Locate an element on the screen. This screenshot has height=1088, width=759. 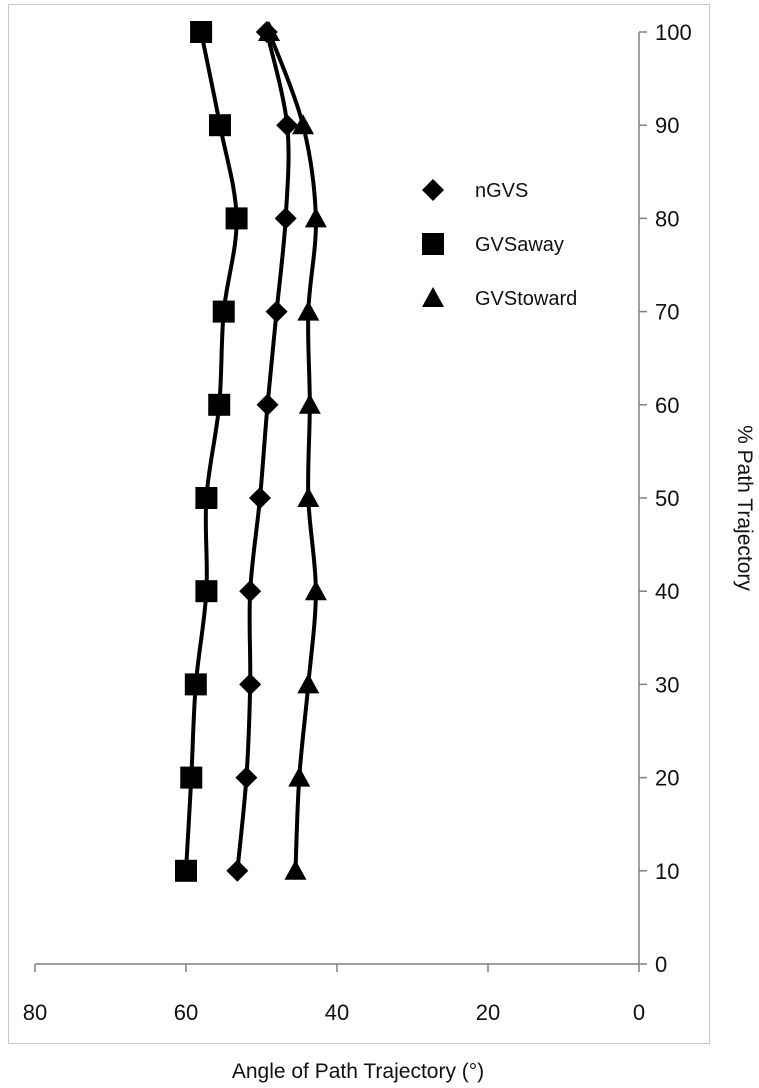
series-line-GVStoward is located at coordinates (292, 451).